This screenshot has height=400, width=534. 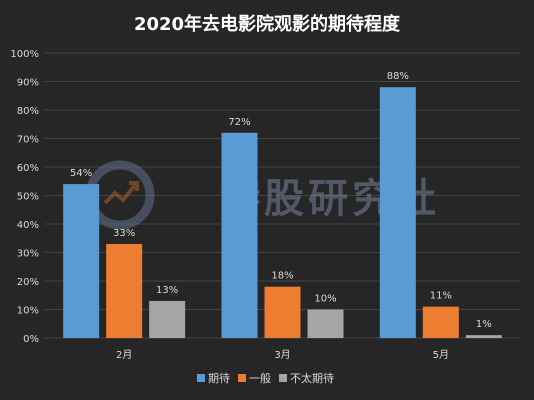 What do you see at coordinates (260, 378) in the screenshot?
I see `legend-label: 一般` at bounding box center [260, 378].